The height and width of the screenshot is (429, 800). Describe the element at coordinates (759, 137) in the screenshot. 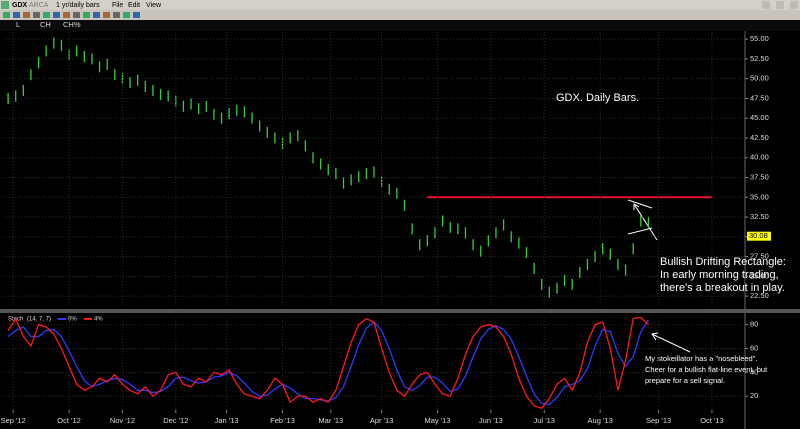

I see `y-tick-label: 42.50` at that location.